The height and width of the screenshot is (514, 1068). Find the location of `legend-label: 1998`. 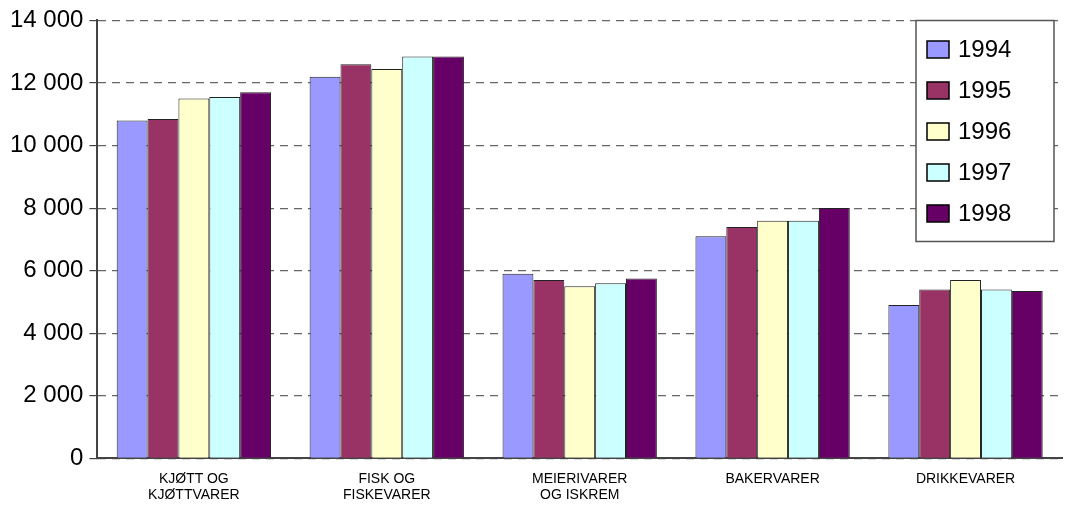

legend-label: 1998 is located at coordinates (985, 212).